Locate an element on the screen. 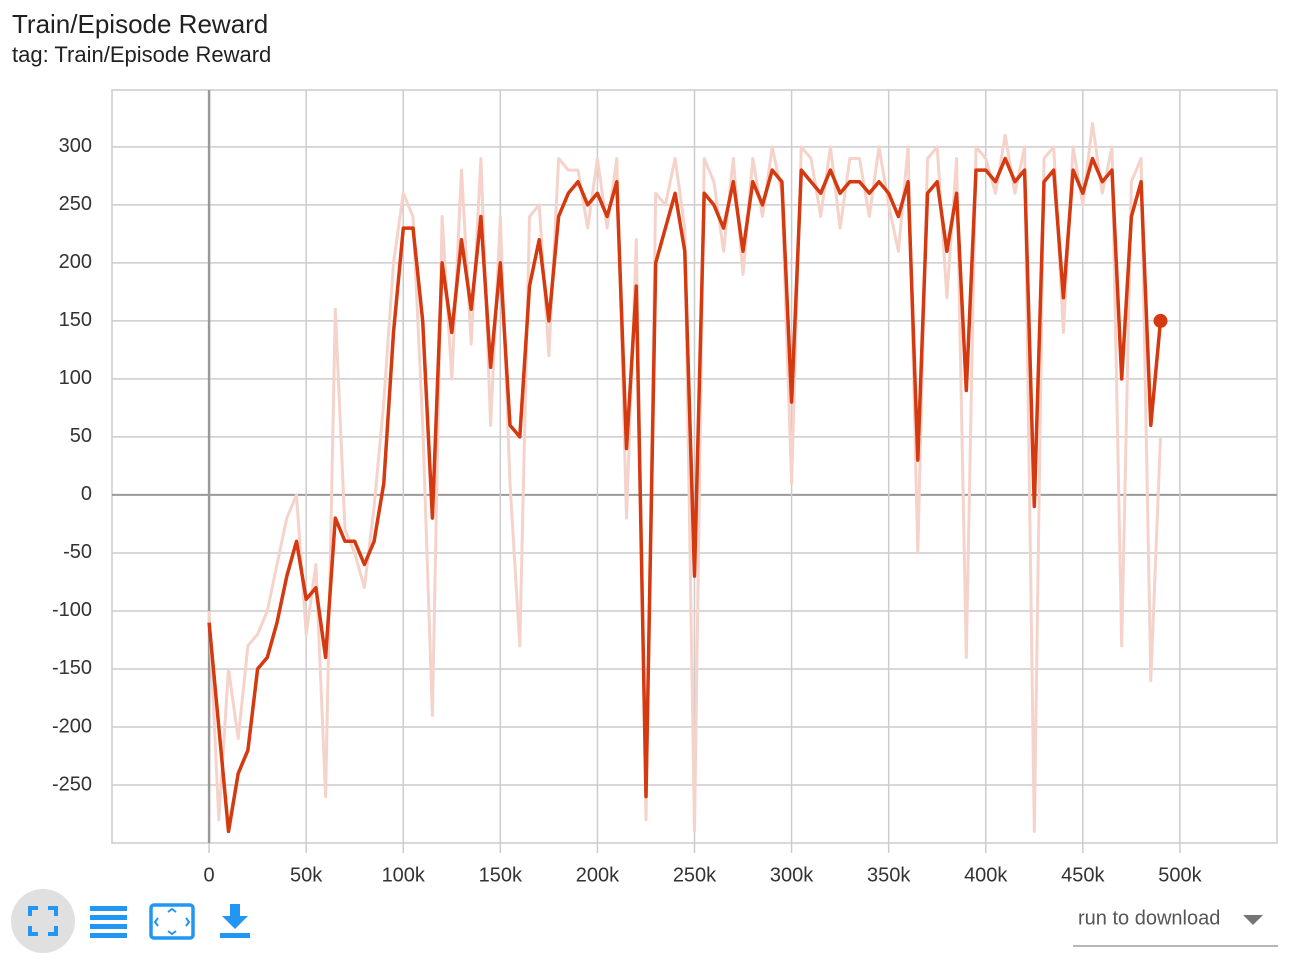 This screenshot has width=1298, height=966. y-tick-label: -50 is located at coordinates (77, 552).